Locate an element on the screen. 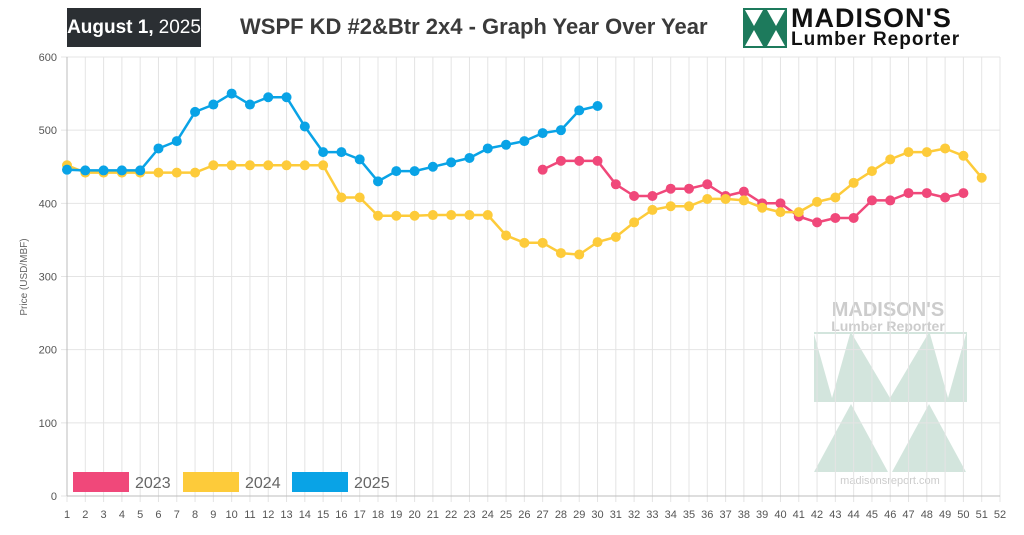 Image resolution: width=1024 pixels, height=535 pixels. x-tick-label: 40 is located at coordinates (780, 515).